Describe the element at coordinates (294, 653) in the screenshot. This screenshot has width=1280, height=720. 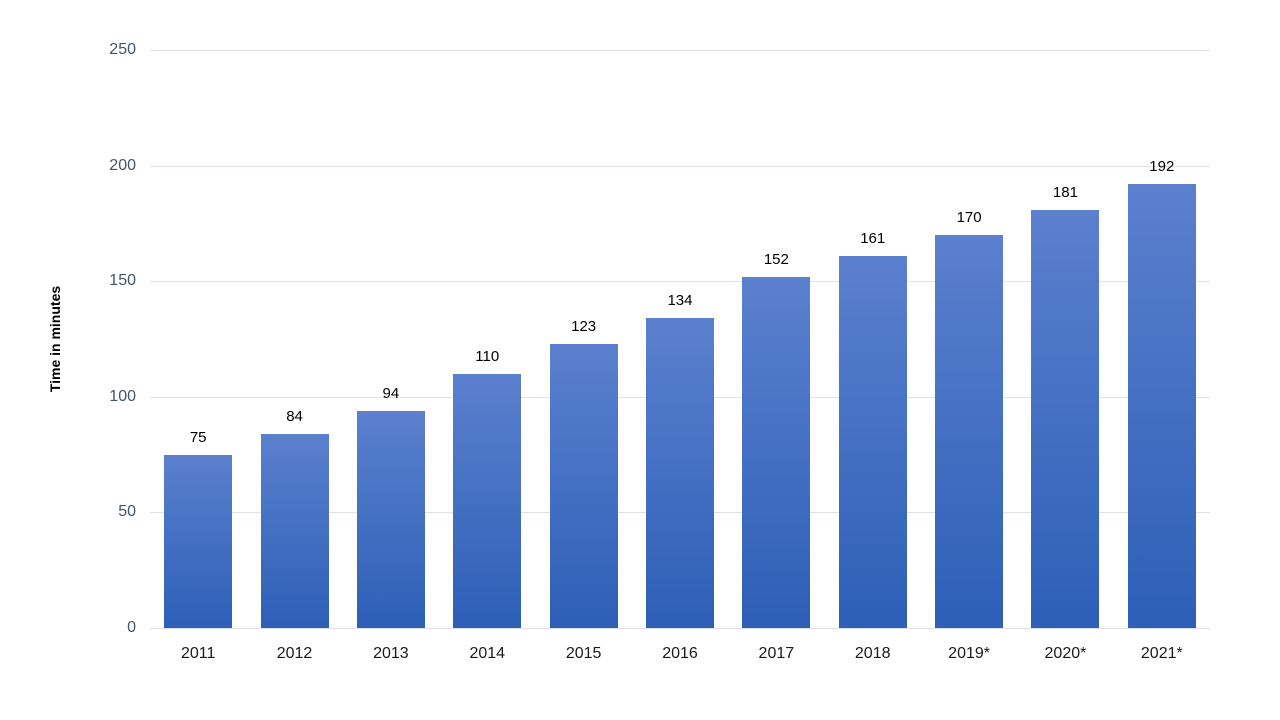
I see `x-axis-tick-label: 2012` at that location.